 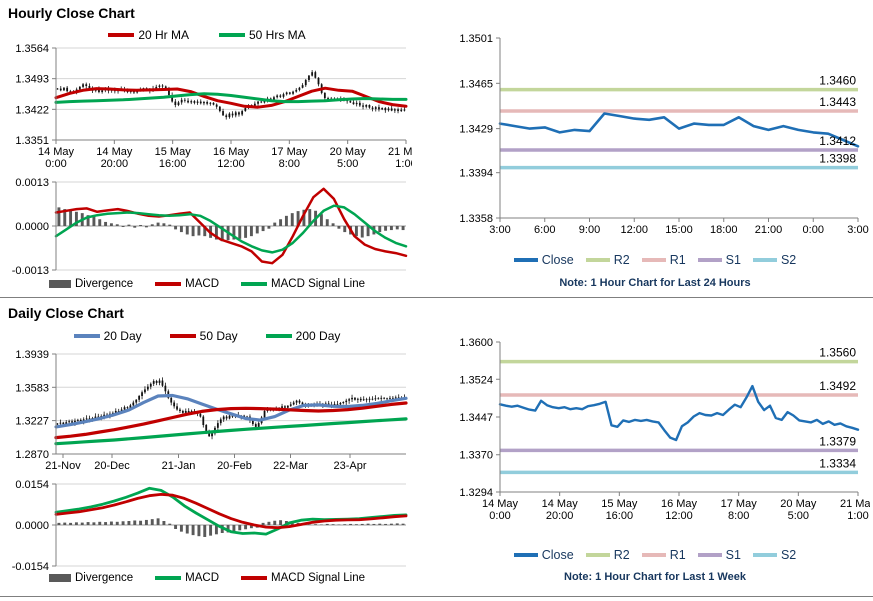 I want to click on hourly-pivot-legend: Close R2 R1 S1 S2, so click(x=655, y=260).